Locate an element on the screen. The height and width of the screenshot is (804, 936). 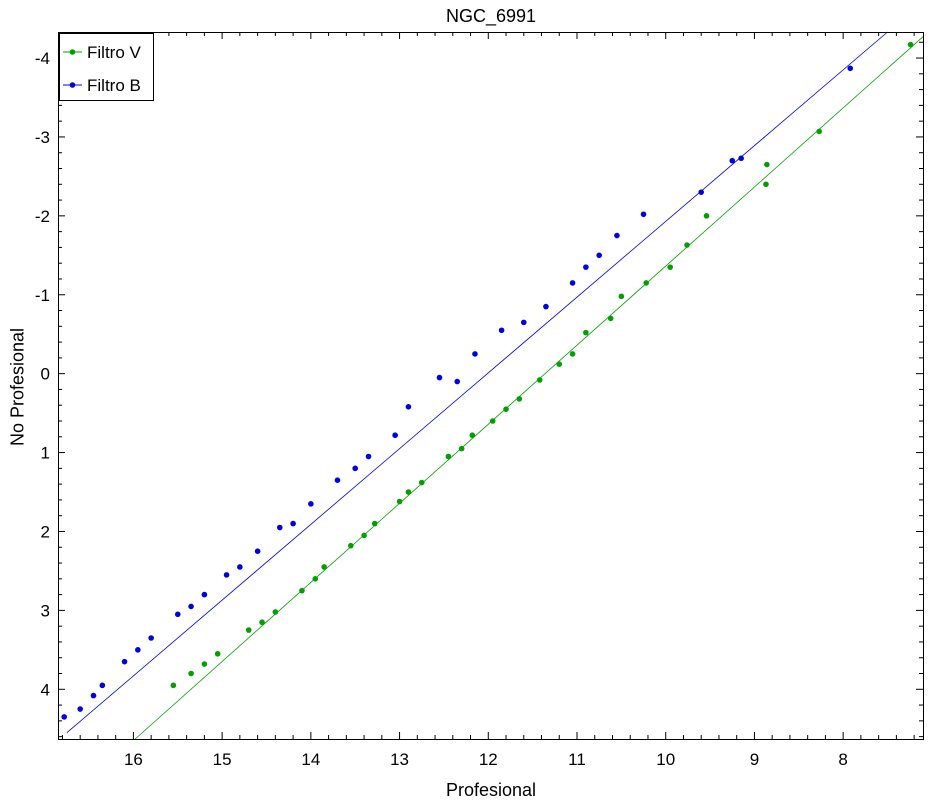
x-tick-label-8: 8 is located at coordinates (842, 759).